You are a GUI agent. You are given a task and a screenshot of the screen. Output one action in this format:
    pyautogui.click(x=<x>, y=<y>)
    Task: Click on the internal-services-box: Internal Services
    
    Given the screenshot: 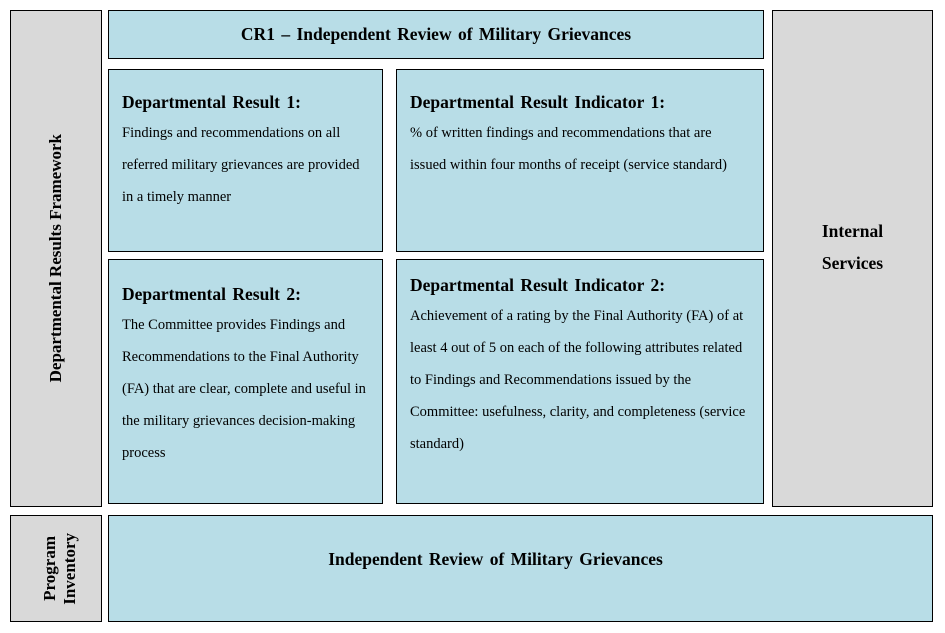 What is the action you would take?
    pyautogui.click(x=852, y=258)
    